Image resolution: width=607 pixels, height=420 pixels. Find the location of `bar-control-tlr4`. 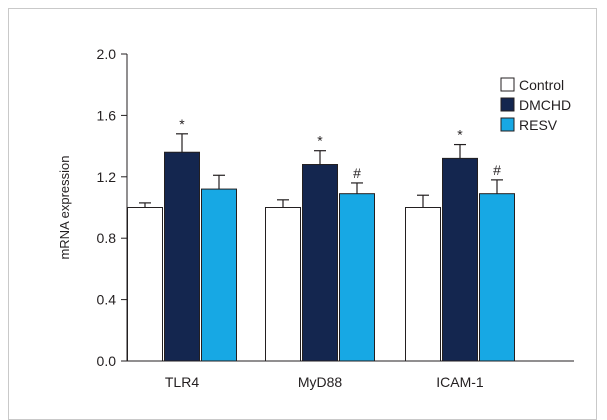

bar-control-tlr4 is located at coordinates (145, 284).